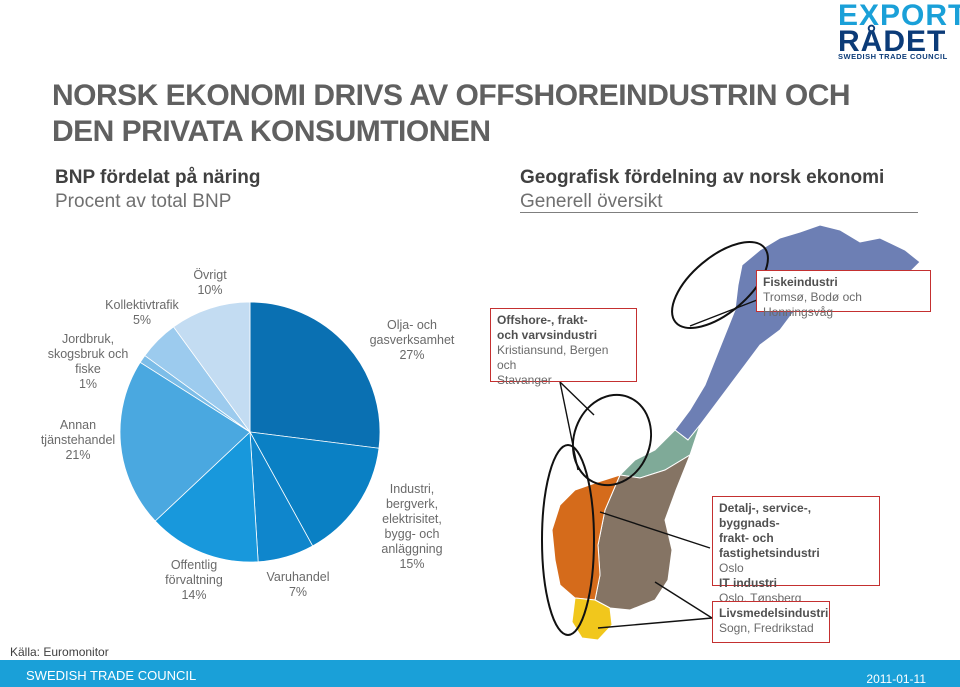  I want to click on box-service-title-l2: frakt- och fastighetsindustri, so click(769, 545).